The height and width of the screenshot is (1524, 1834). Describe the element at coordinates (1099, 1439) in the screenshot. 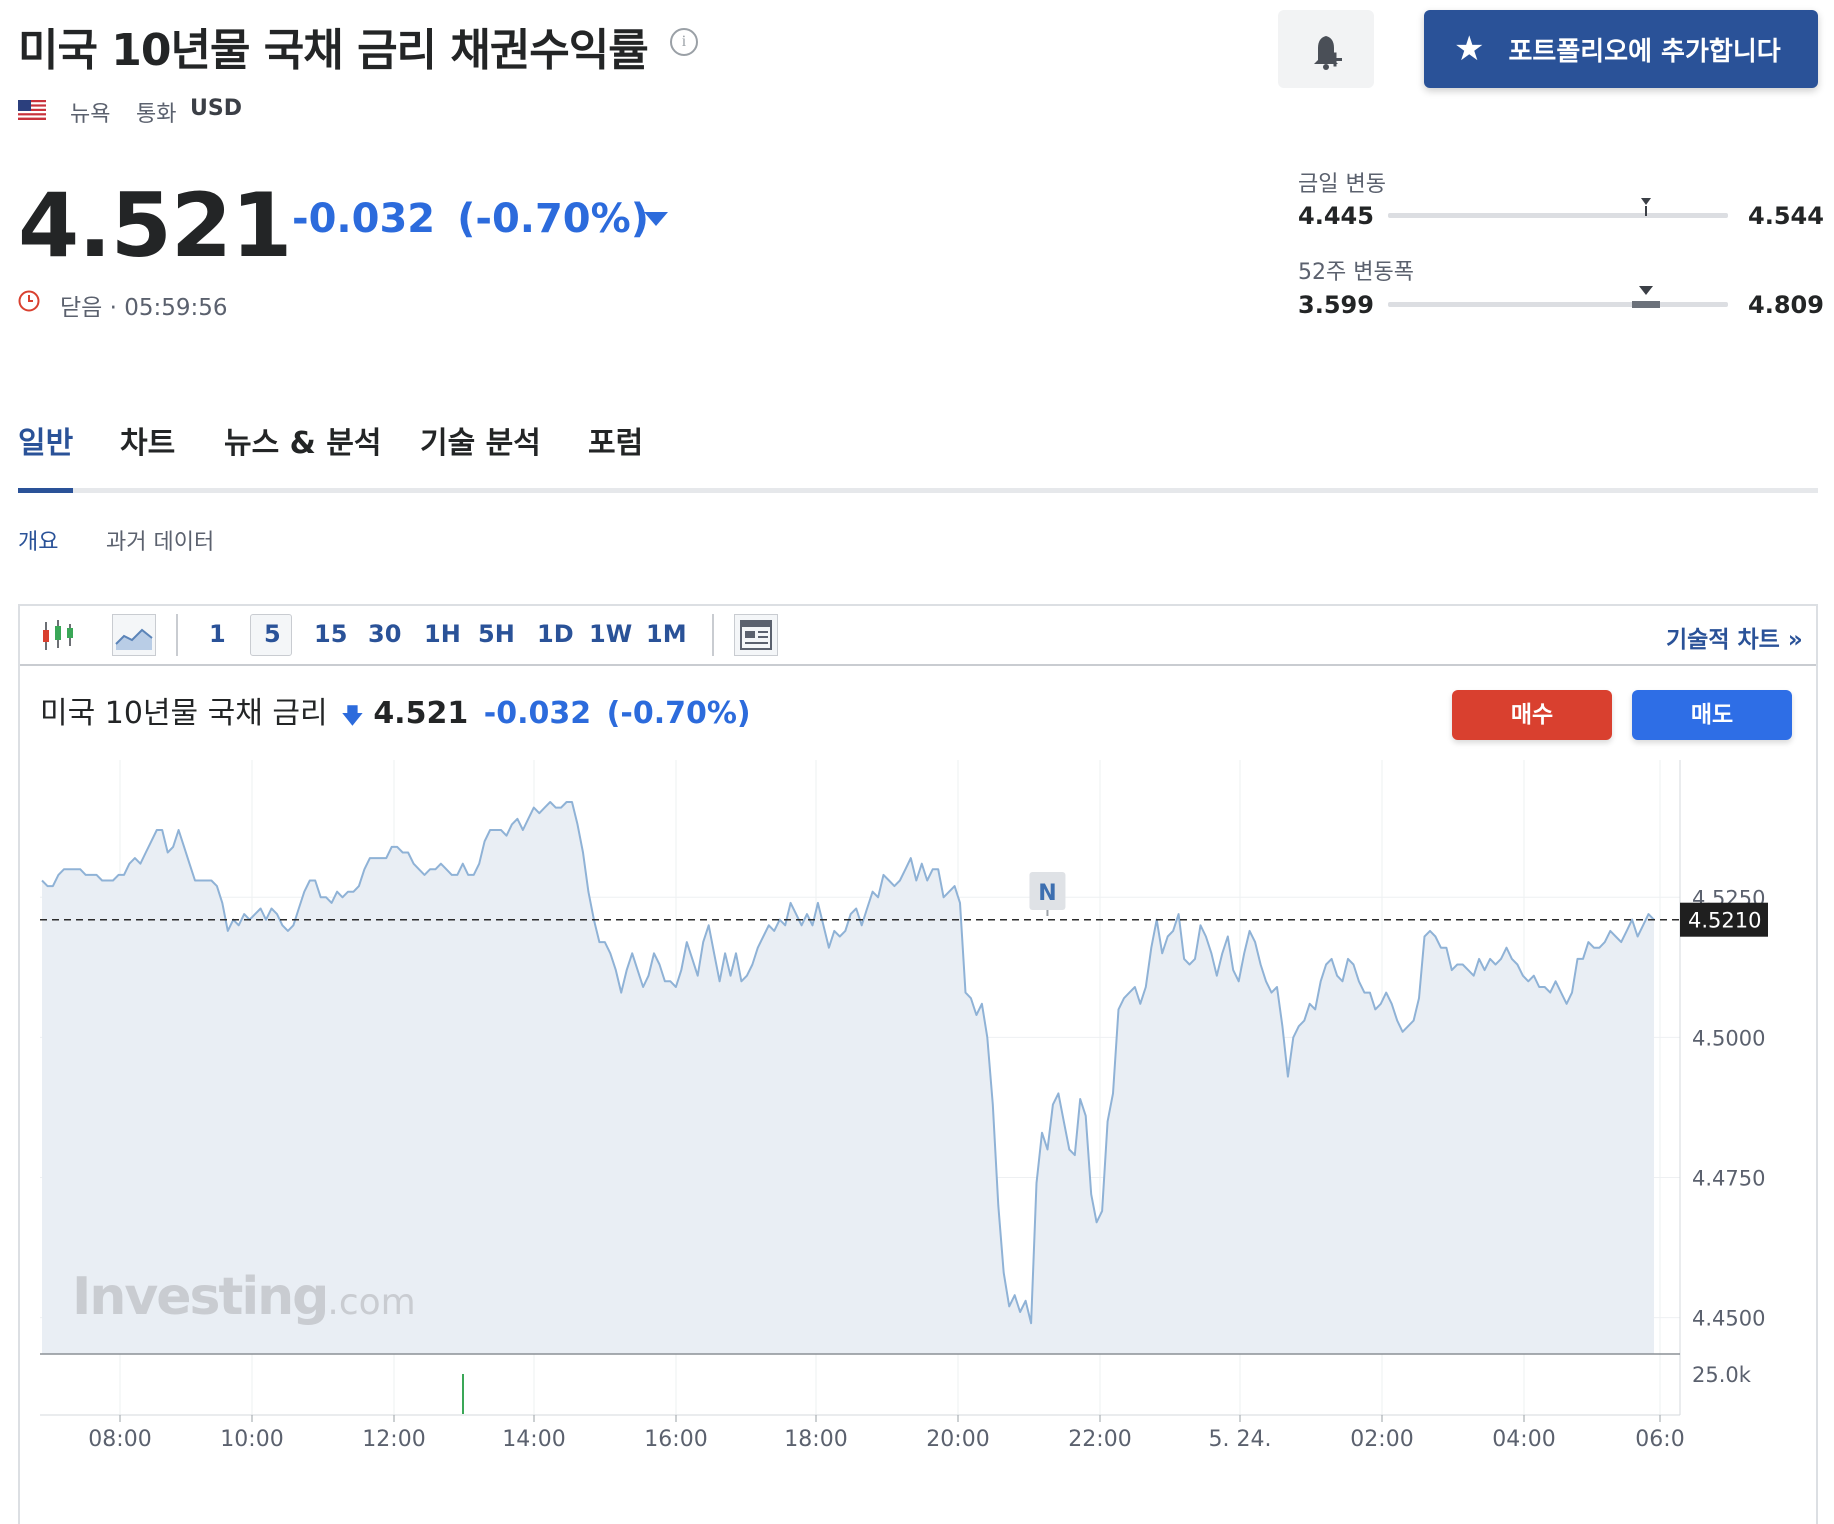

I see `x-tick-label: 22:00` at that location.